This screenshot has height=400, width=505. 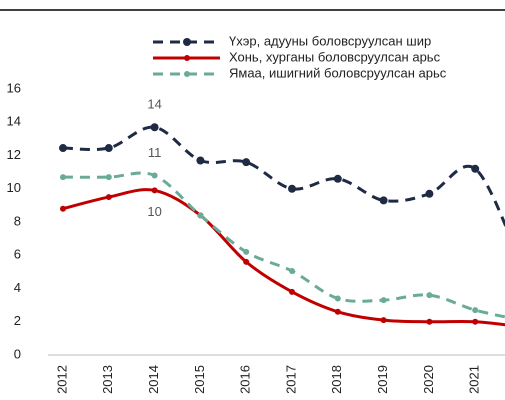 I want to click on y-tick-label: 2, so click(x=17, y=320).